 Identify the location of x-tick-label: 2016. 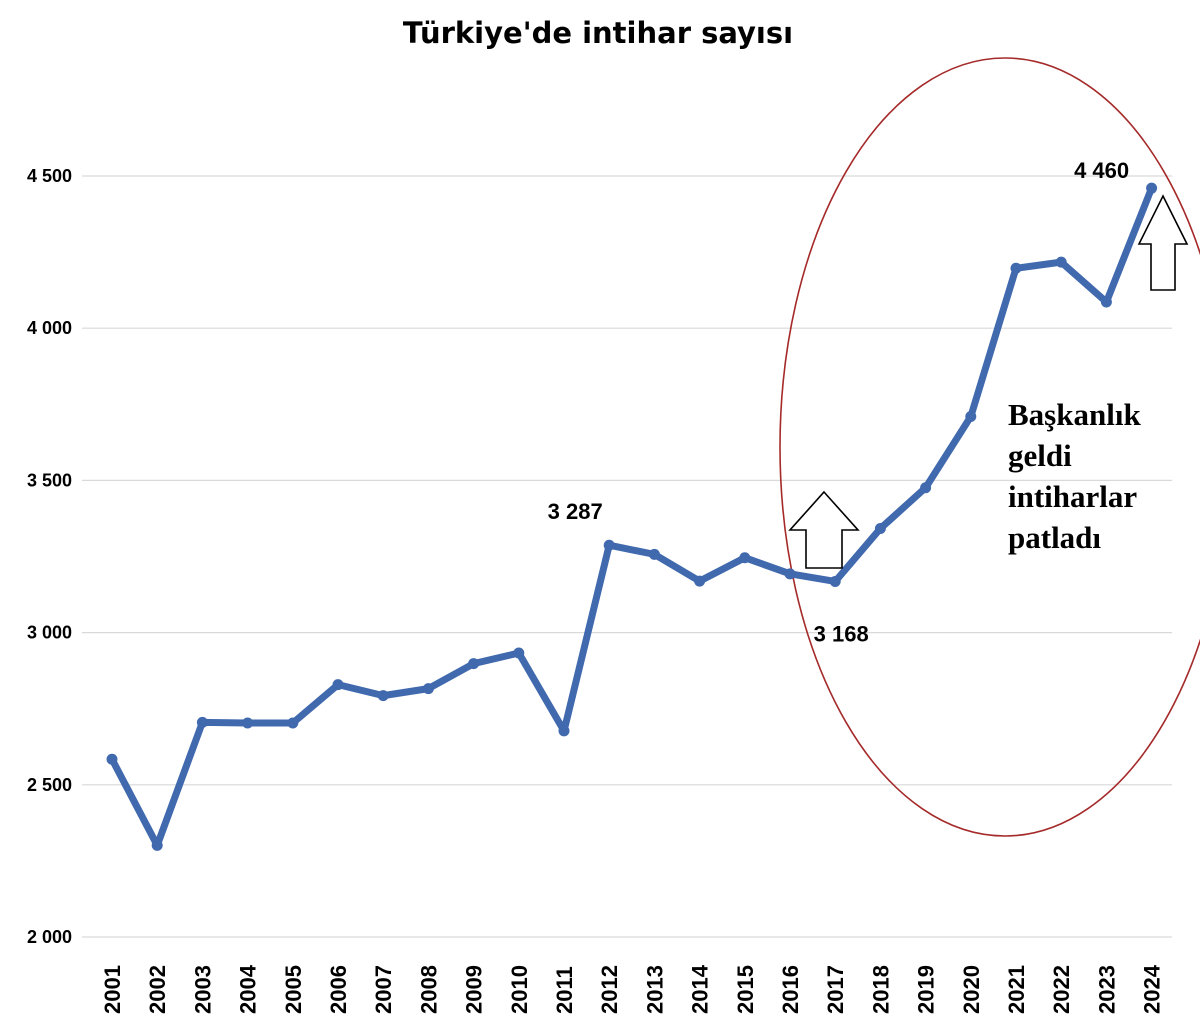
(790, 989).